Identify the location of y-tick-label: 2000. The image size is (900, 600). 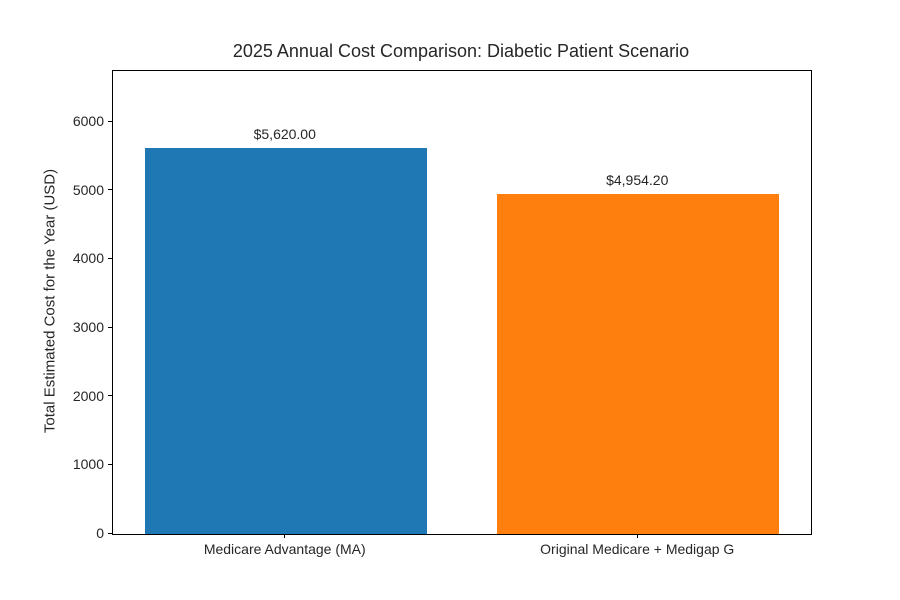
(88, 395).